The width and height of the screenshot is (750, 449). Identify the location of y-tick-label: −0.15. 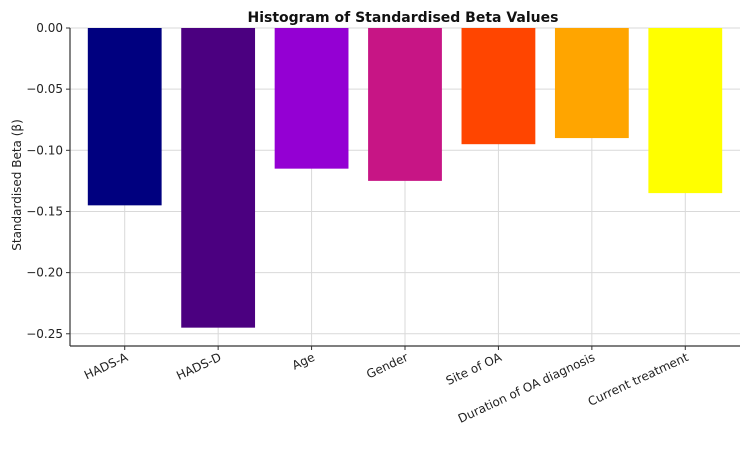
(44, 211).